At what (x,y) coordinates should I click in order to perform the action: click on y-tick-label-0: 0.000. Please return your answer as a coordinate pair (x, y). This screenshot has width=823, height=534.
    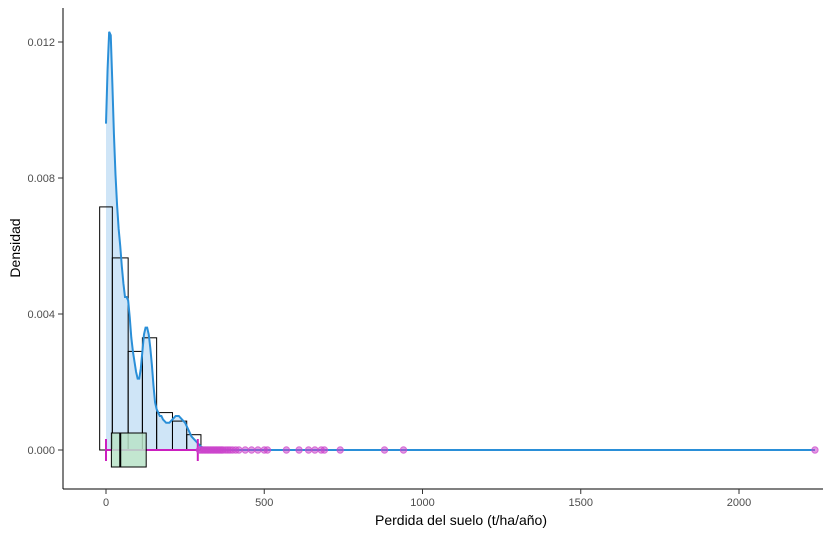
    Looking at the image, I should click on (41, 451).